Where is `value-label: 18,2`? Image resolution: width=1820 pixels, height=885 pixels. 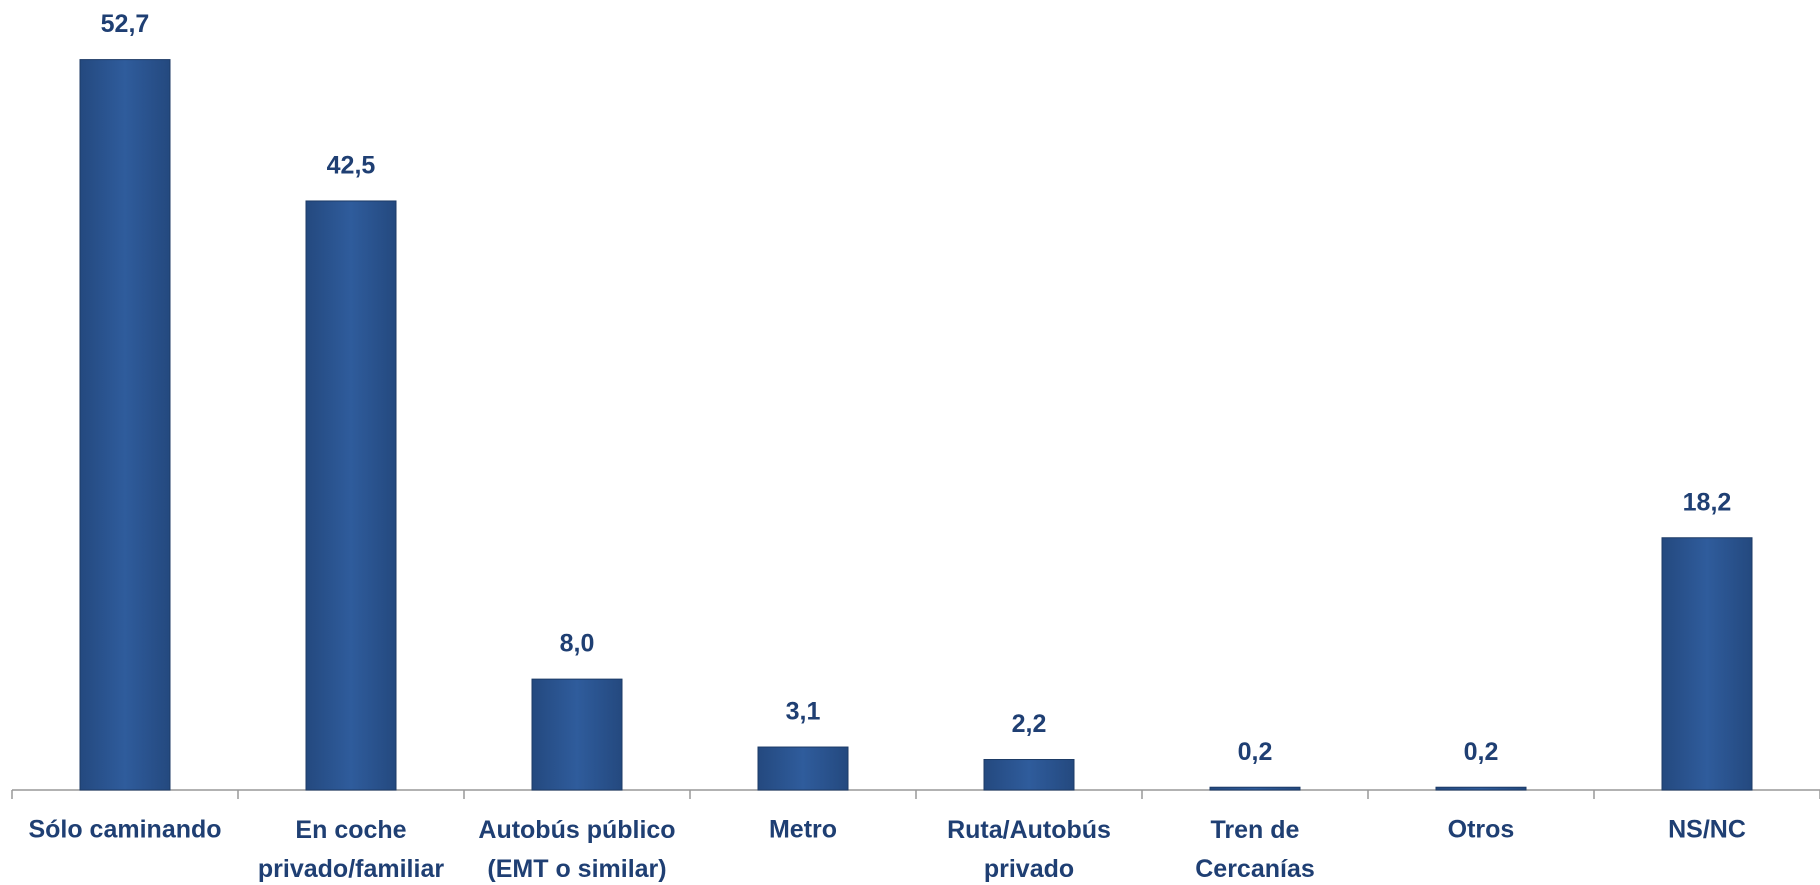 value-label: 18,2 is located at coordinates (1707, 502).